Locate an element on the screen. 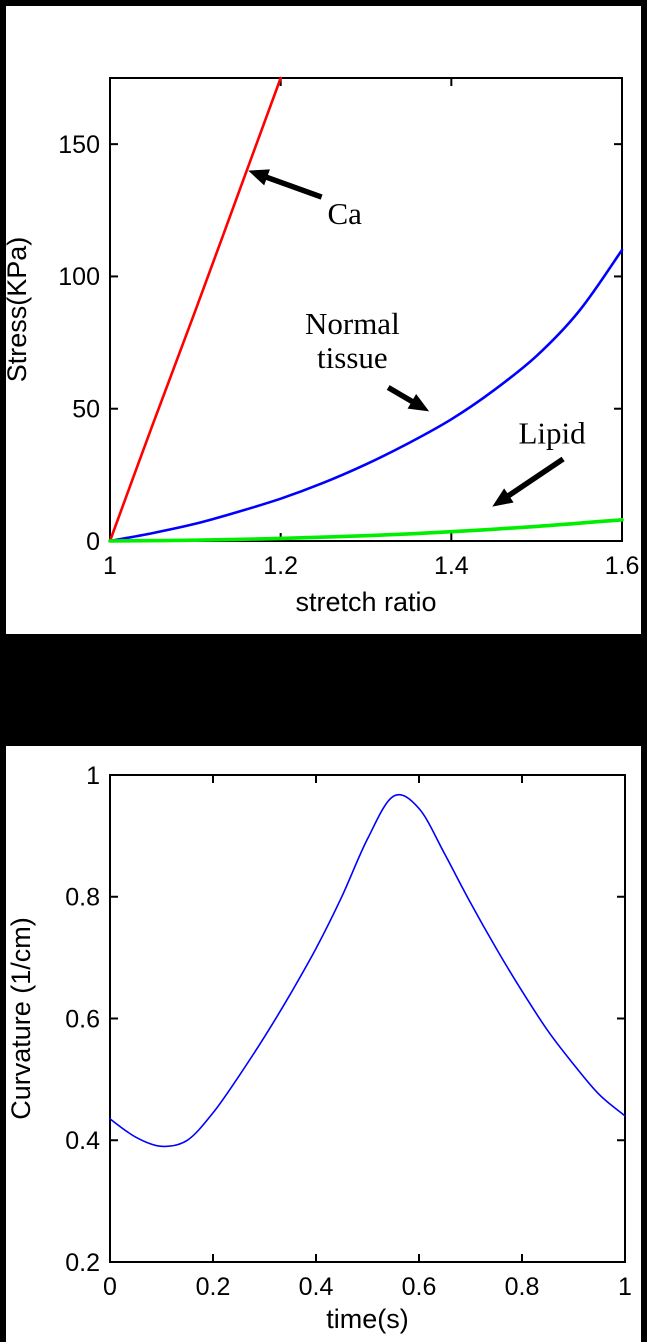  x-tick-label: 1.6 is located at coordinates (622, 566).